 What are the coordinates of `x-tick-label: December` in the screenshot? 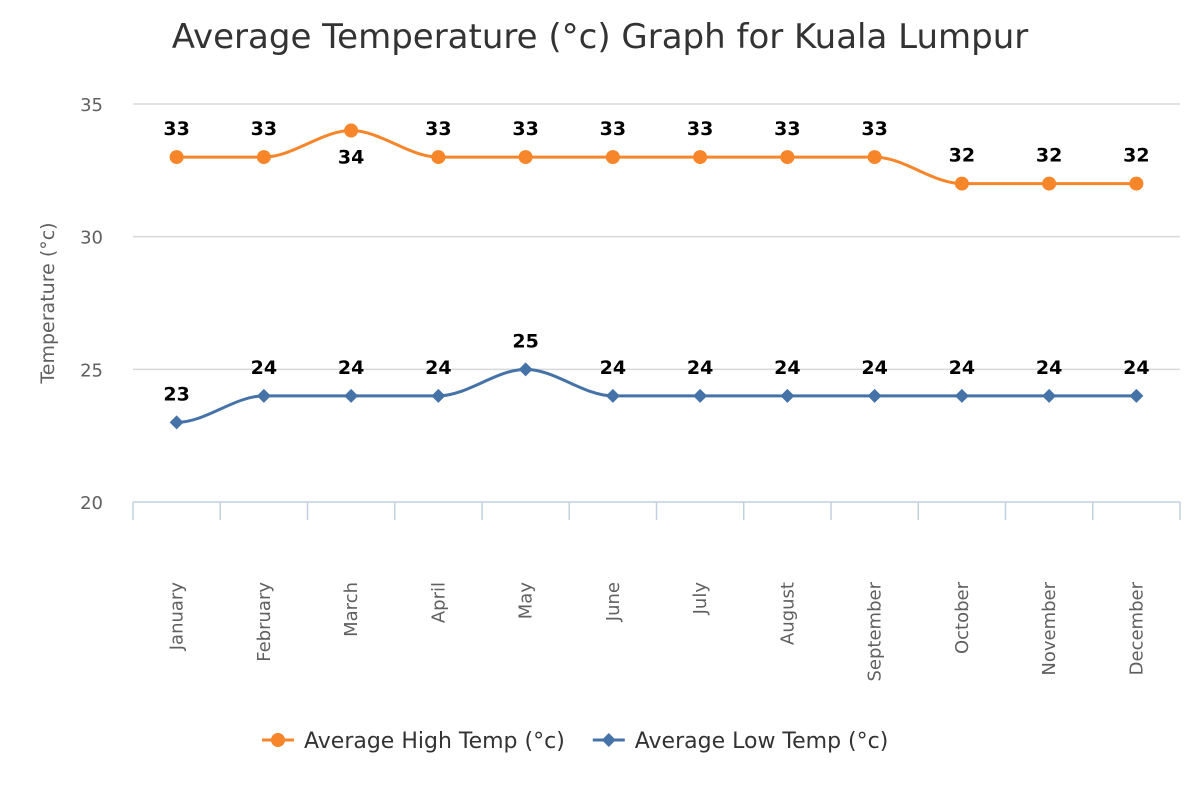 It's located at (1136, 628).